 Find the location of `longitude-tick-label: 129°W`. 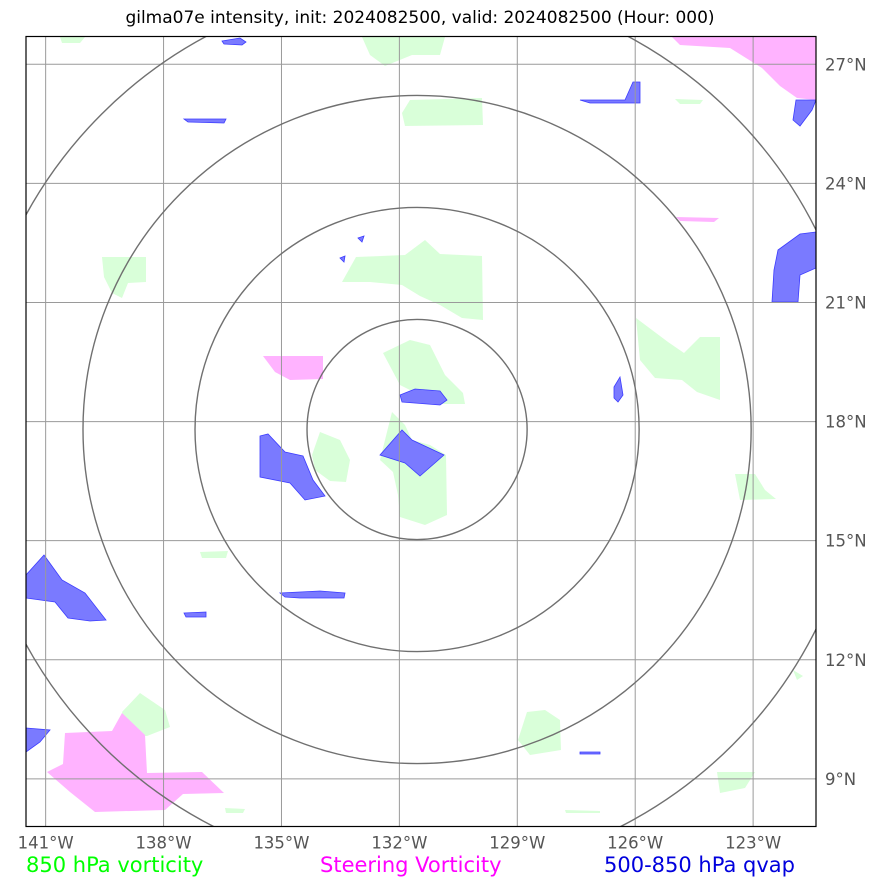

longitude-tick-label: 129°W is located at coordinates (517, 843).